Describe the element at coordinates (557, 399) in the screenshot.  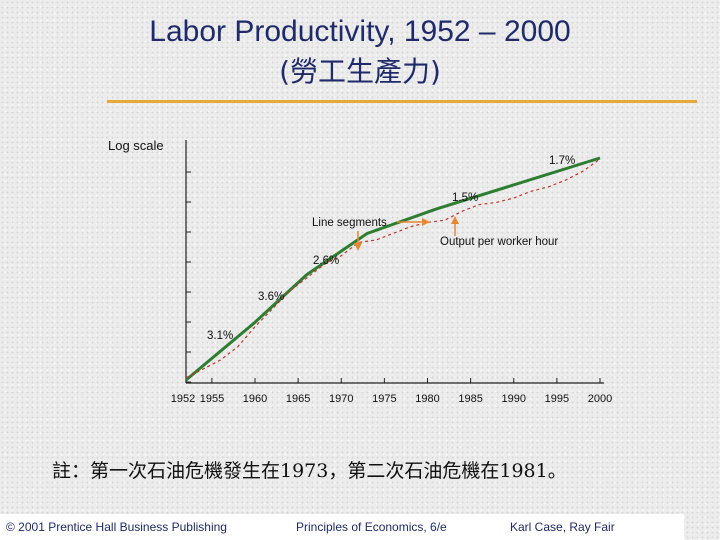
I see `x-tick-label: 1995` at that location.